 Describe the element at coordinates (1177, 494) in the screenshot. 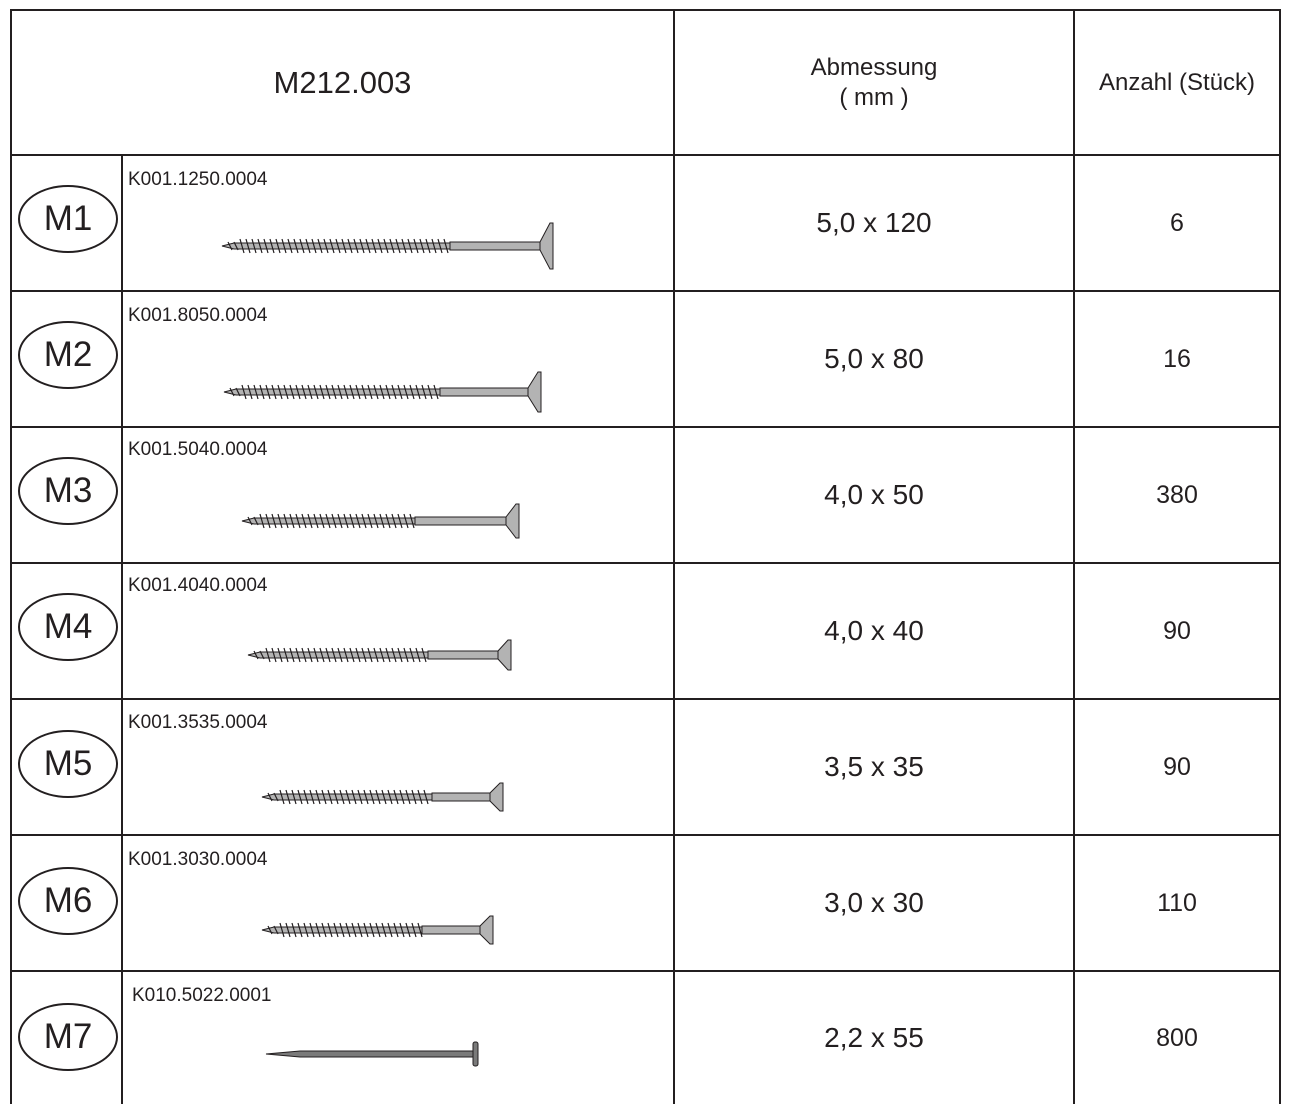

I see `quantity-value: 380` at that location.